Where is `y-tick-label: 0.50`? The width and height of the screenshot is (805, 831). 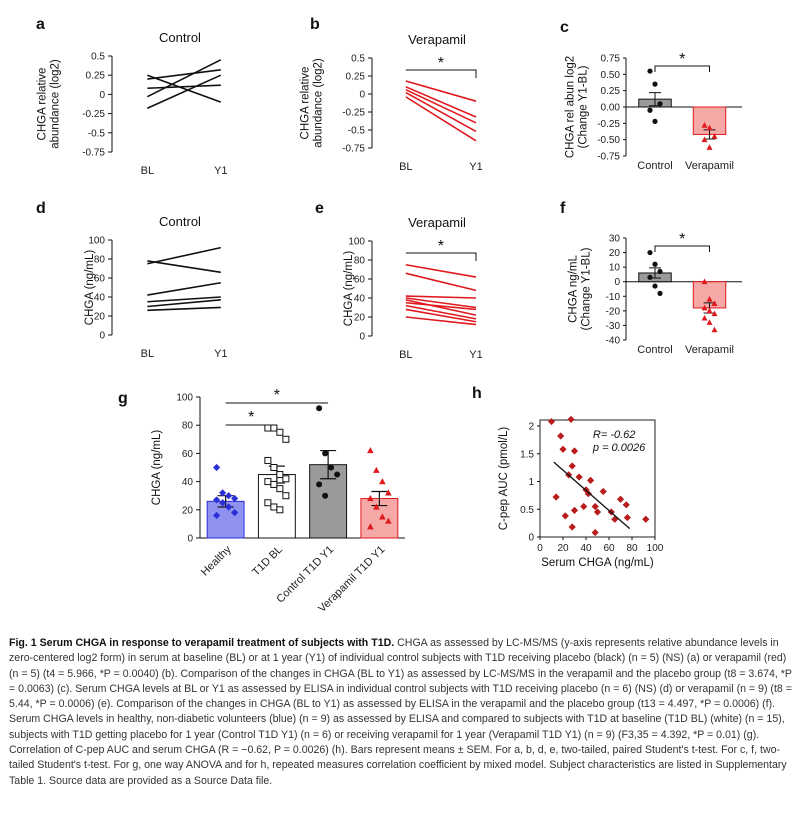
y-tick-label: 0.50 is located at coordinates (611, 75).